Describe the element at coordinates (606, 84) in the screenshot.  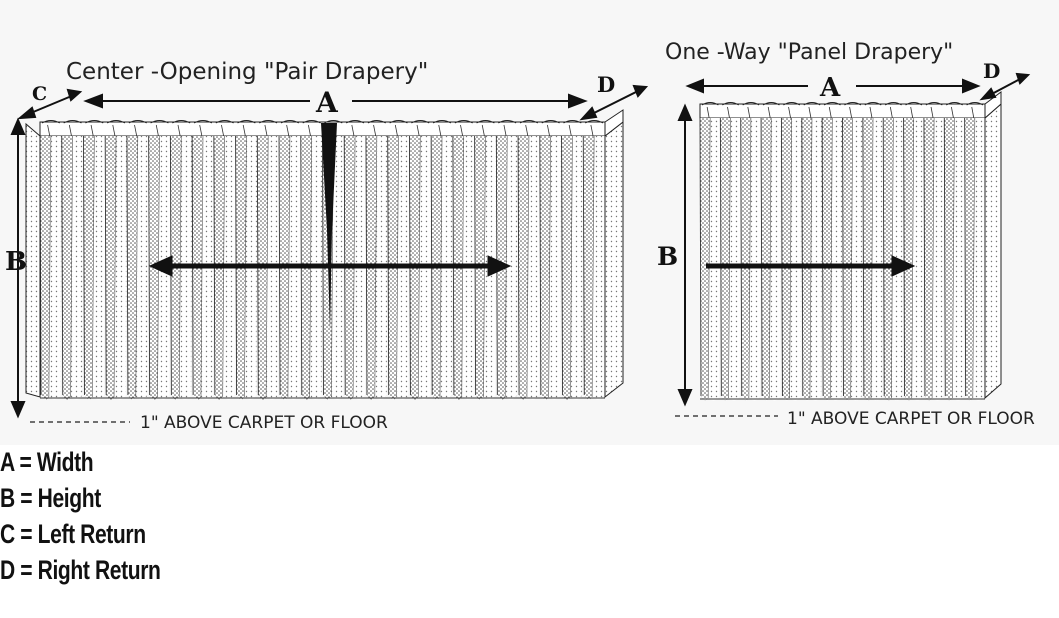
I see `right-return-label-d-left: D` at that location.